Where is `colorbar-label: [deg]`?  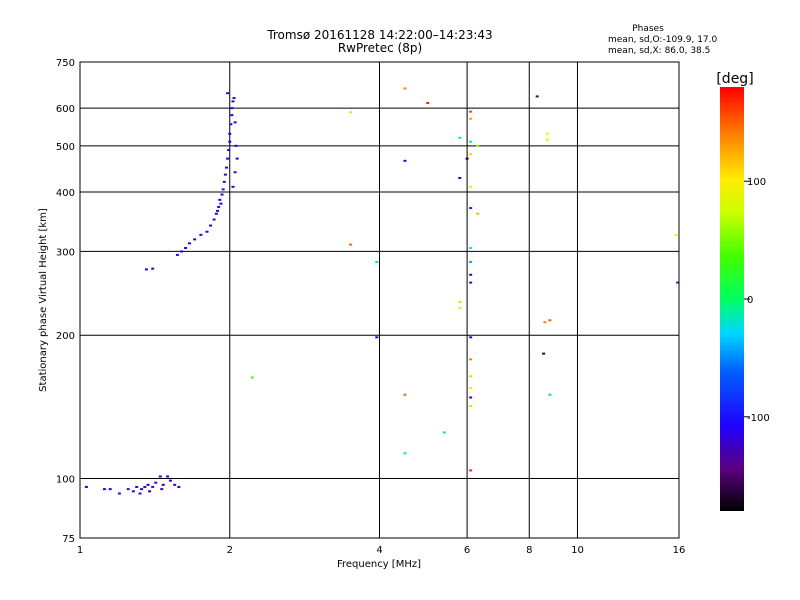
colorbar-label: [deg] is located at coordinates (734, 79).